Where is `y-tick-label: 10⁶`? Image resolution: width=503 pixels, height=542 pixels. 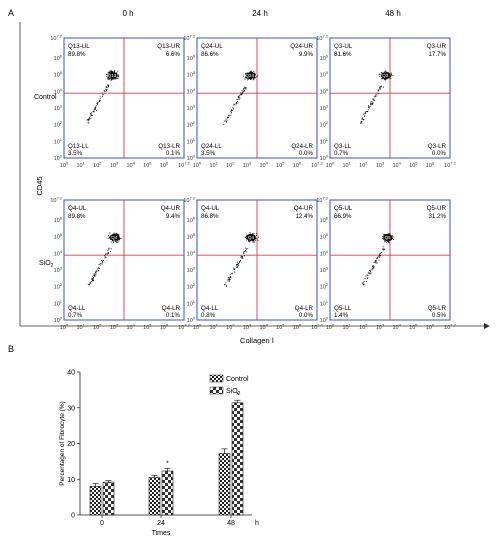
y-tick-label: 10⁶ is located at coordinates (324, 58).